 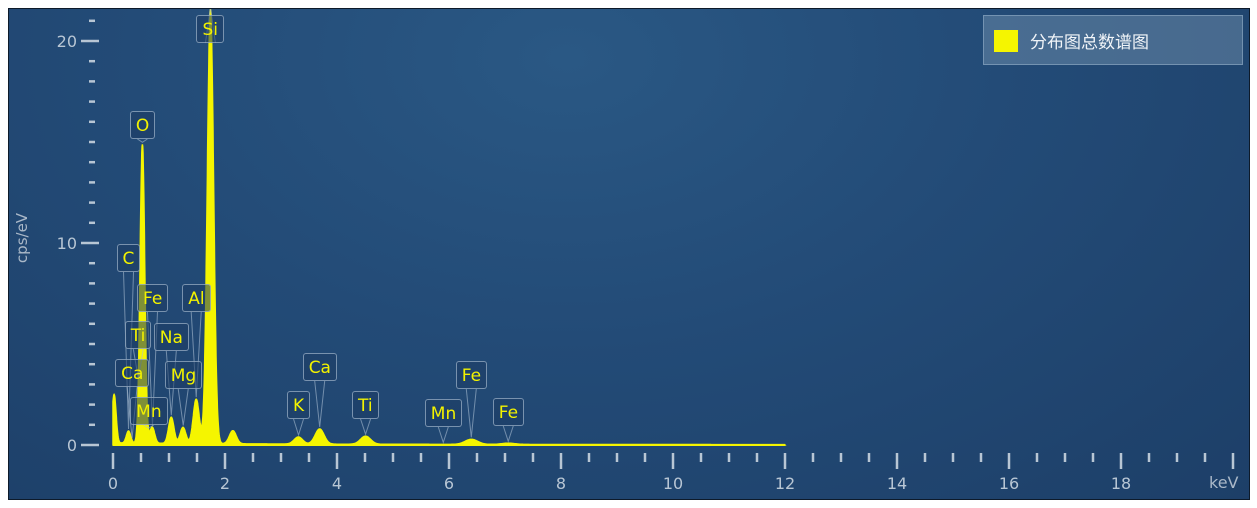 What do you see at coordinates (449, 483) in the screenshot?
I see `x-tick-label: 6` at bounding box center [449, 483].